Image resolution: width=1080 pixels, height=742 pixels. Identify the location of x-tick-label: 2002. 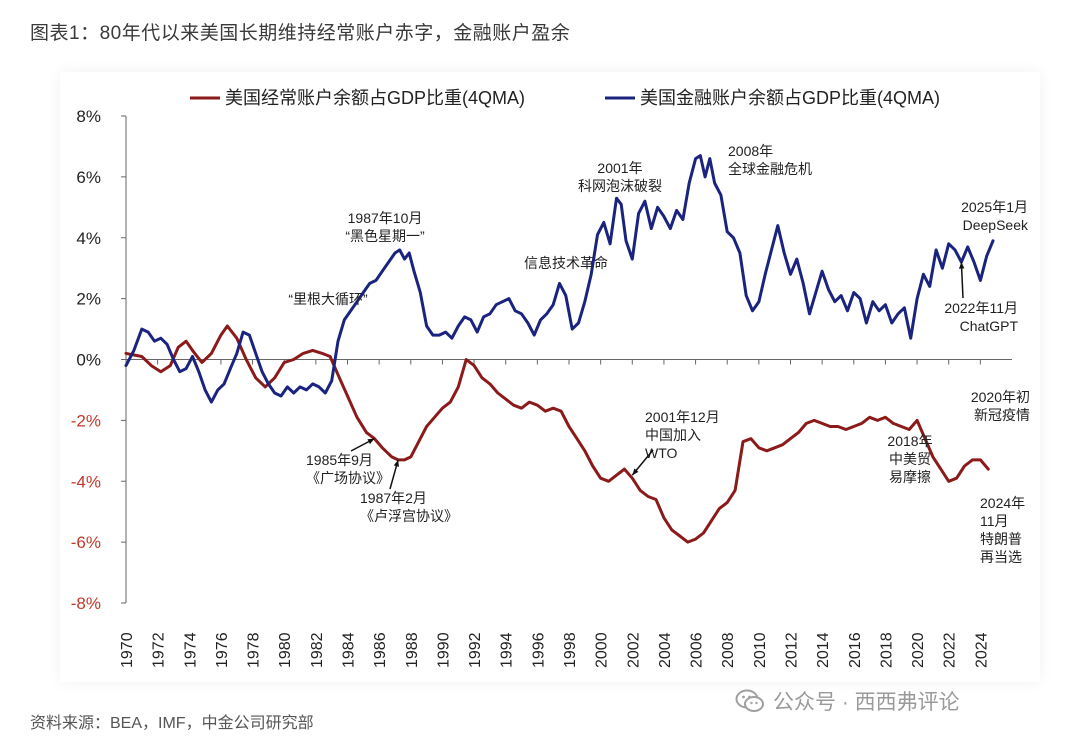
(633, 650).